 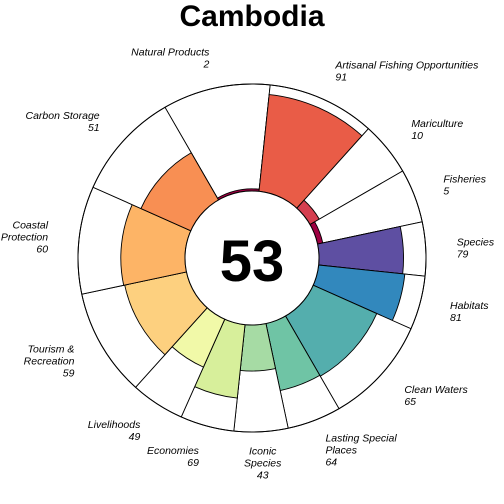 I want to click on label-coastal-protection: Coastal Protection 60, so click(x=25, y=238).